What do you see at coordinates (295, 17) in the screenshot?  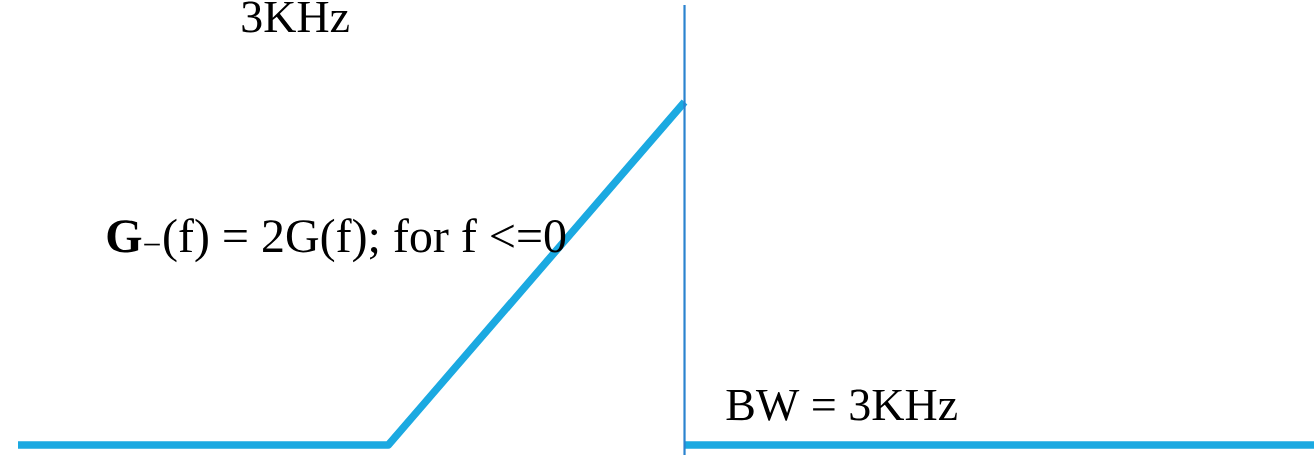 I see `text: 3KHz` at bounding box center [295, 17].